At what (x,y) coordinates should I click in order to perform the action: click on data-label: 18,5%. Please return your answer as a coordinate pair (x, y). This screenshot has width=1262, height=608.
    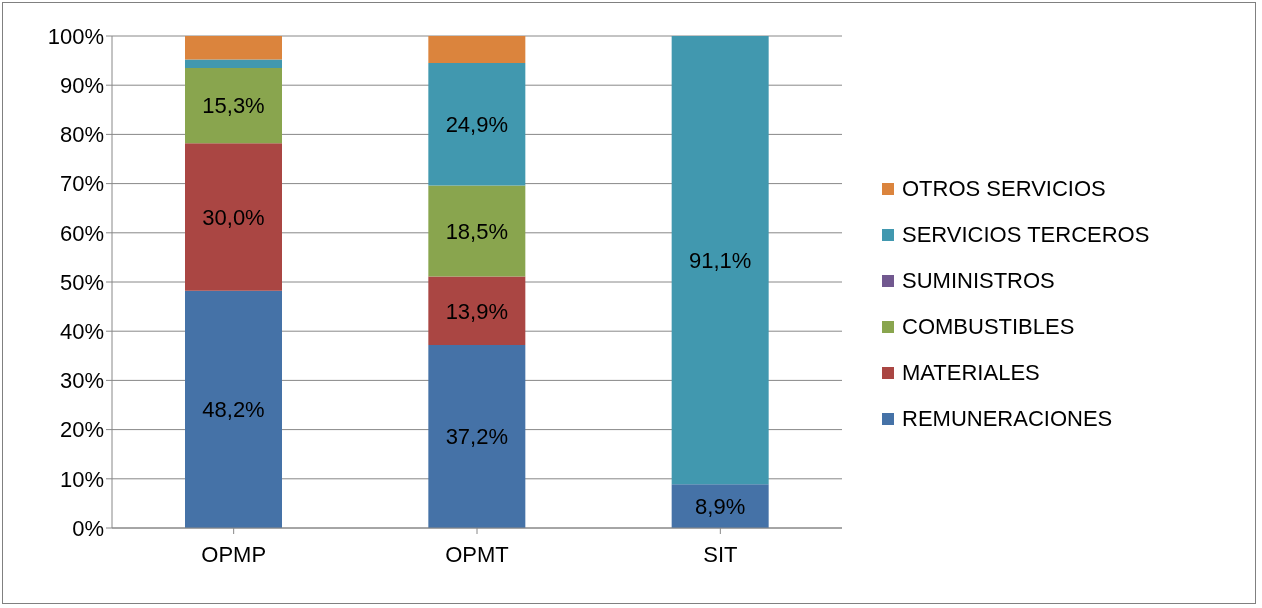
    Looking at the image, I should click on (477, 231).